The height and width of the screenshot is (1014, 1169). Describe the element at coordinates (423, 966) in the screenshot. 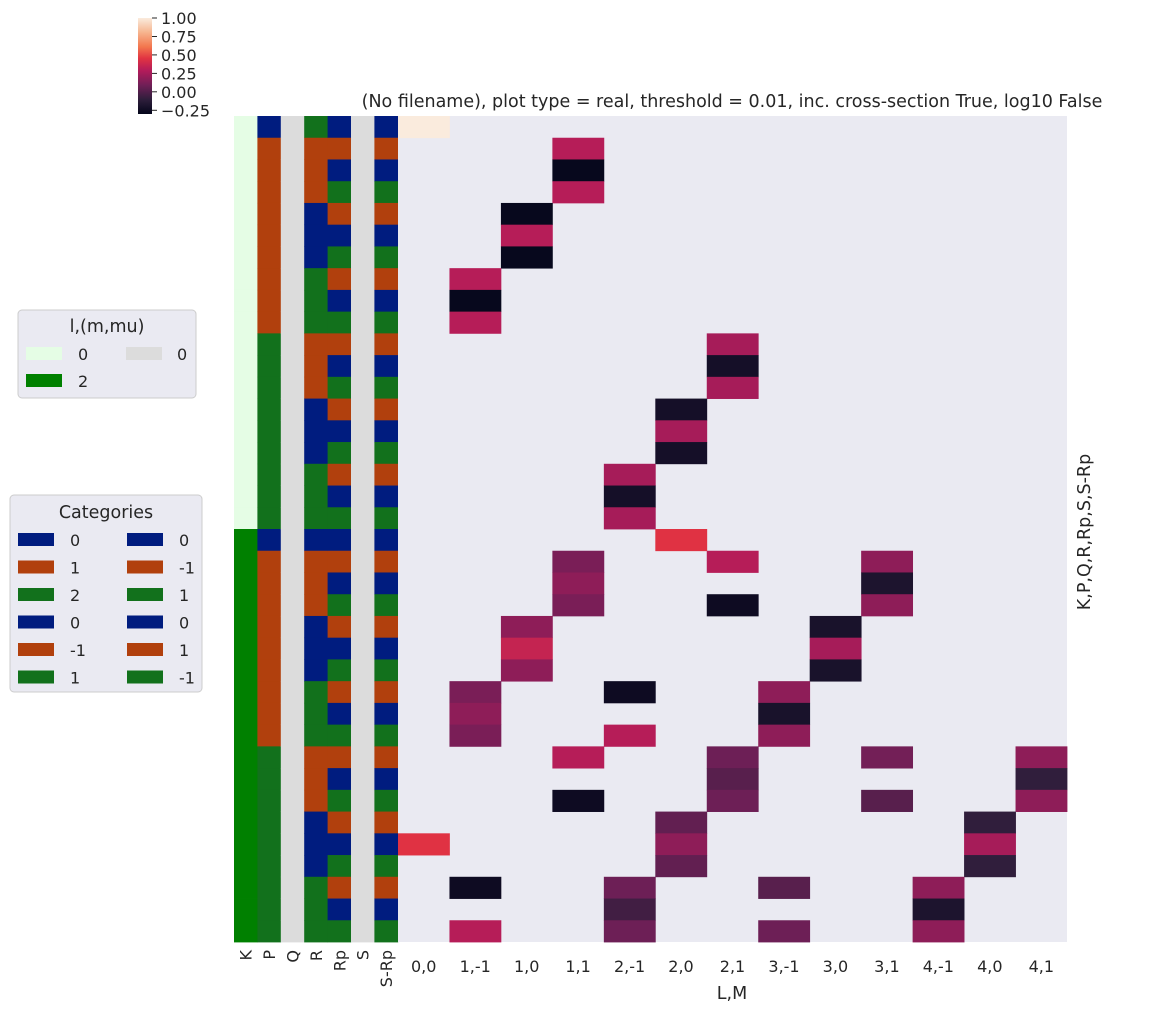

I see `x-tick-label: 0,0` at that location.